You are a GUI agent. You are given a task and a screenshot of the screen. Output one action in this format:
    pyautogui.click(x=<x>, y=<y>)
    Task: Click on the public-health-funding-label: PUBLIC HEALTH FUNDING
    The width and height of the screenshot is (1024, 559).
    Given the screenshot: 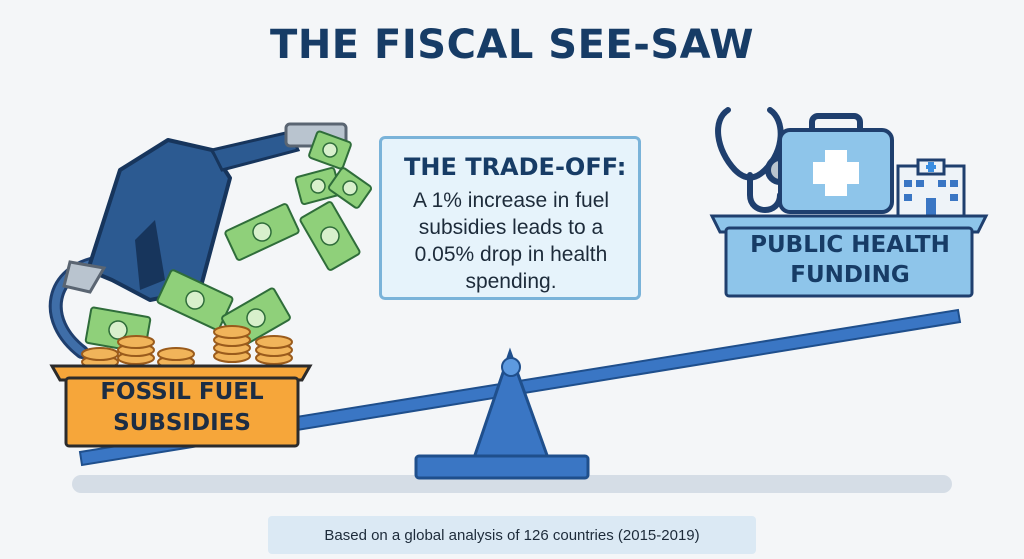 What is the action you would take?
    pyautogui.click(x=850, y=260)
    